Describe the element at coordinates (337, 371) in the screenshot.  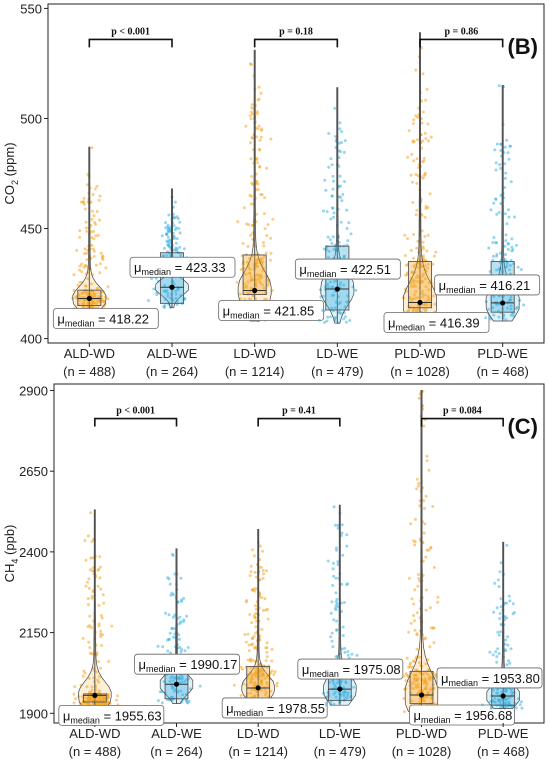
I see `x-tick-count: (n = 479)` at that location.